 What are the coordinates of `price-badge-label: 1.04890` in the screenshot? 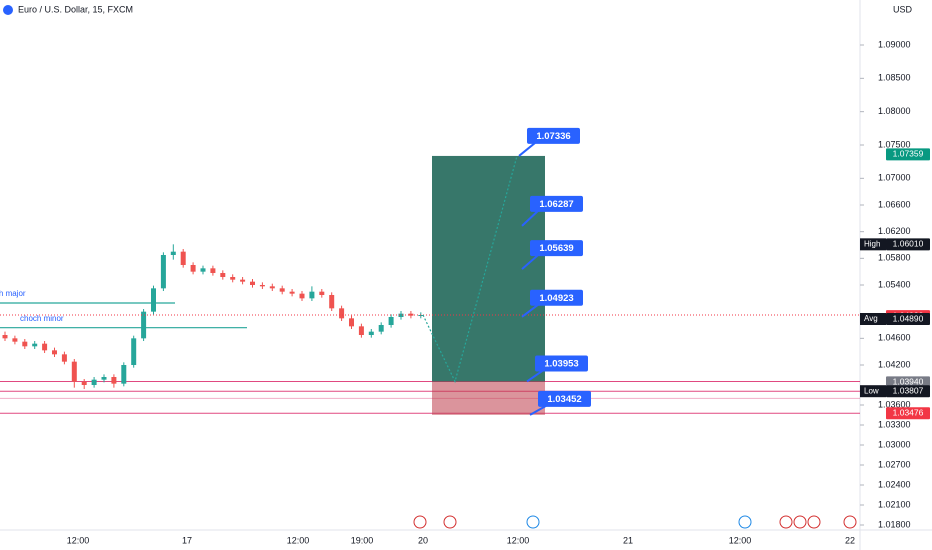 It's located at (908, 318).